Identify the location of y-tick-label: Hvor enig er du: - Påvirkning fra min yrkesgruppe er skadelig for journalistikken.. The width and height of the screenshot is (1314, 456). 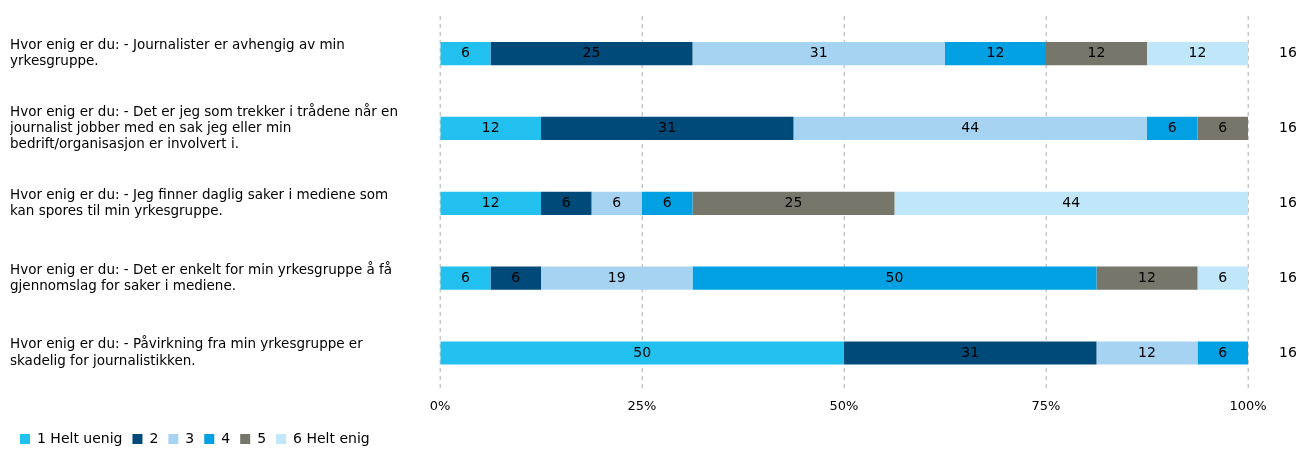
(187, 351).